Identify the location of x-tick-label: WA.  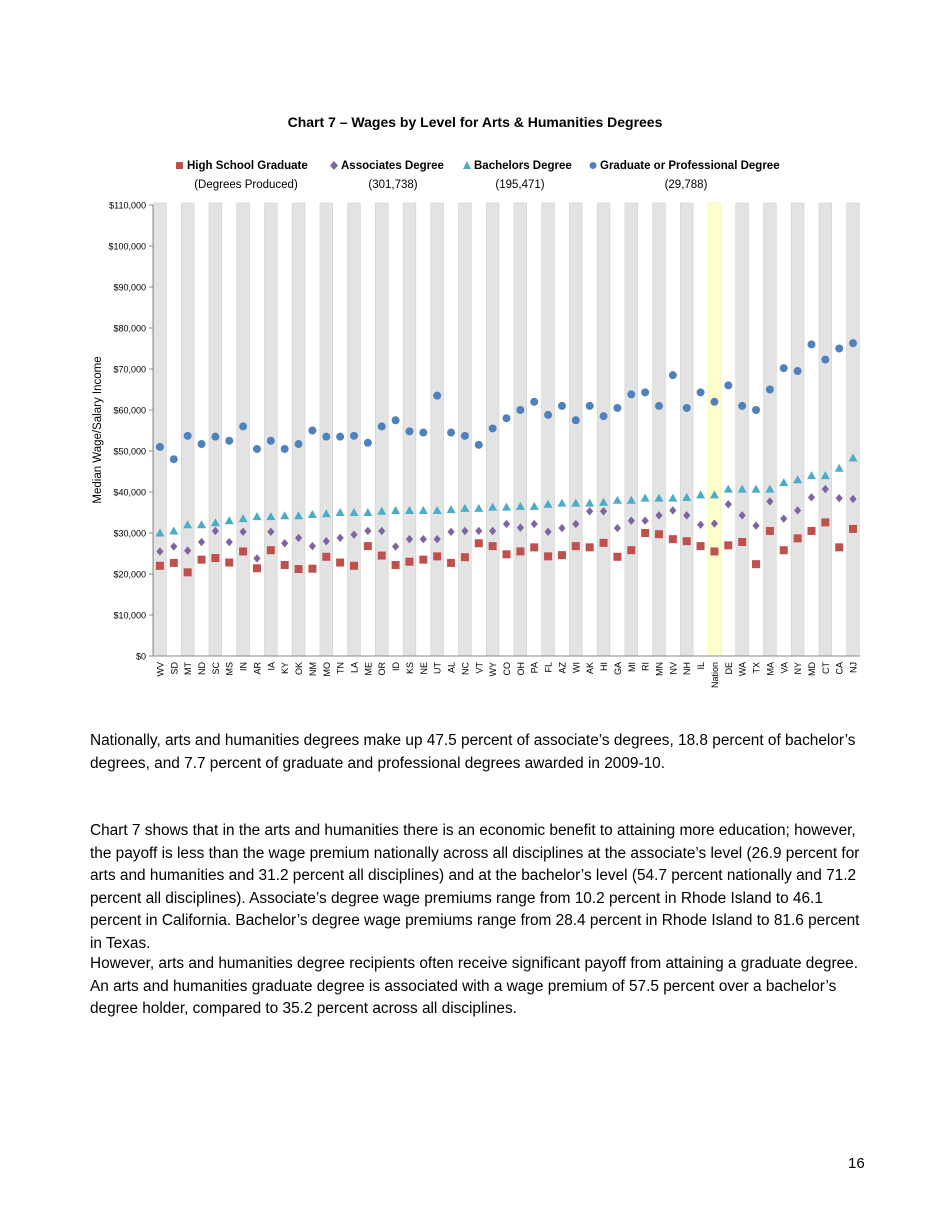
(743, 669).